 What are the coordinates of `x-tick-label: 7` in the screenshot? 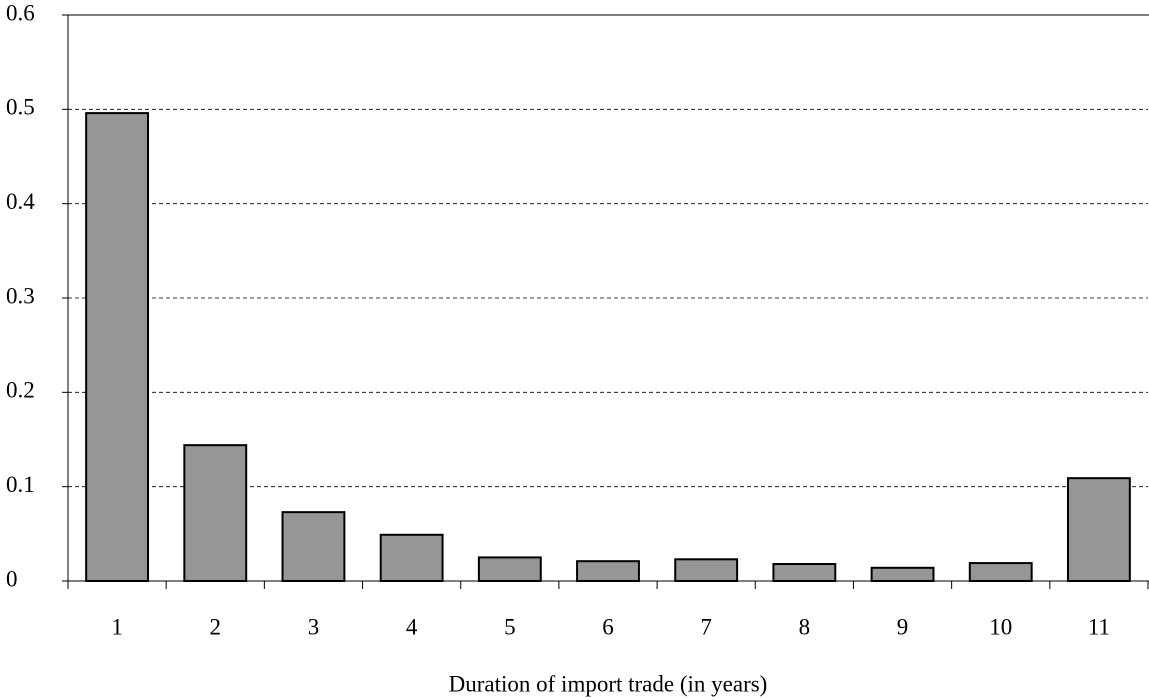 It's located at (706, 626).